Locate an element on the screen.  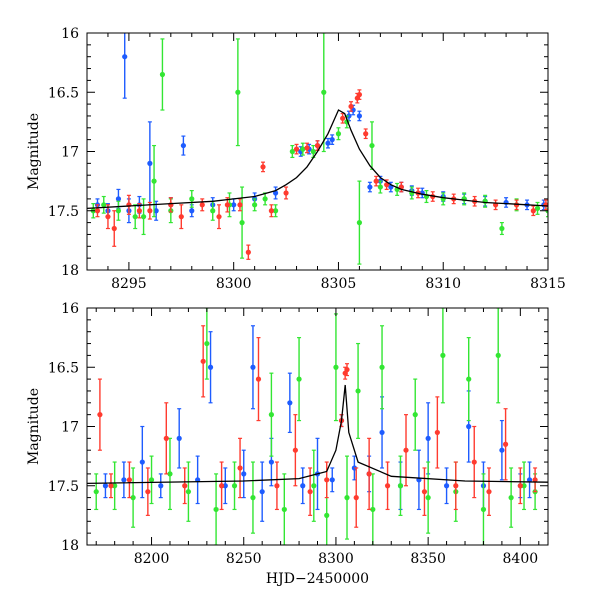
y-axis-label: Magnitude is located at coordinates (34, 151).